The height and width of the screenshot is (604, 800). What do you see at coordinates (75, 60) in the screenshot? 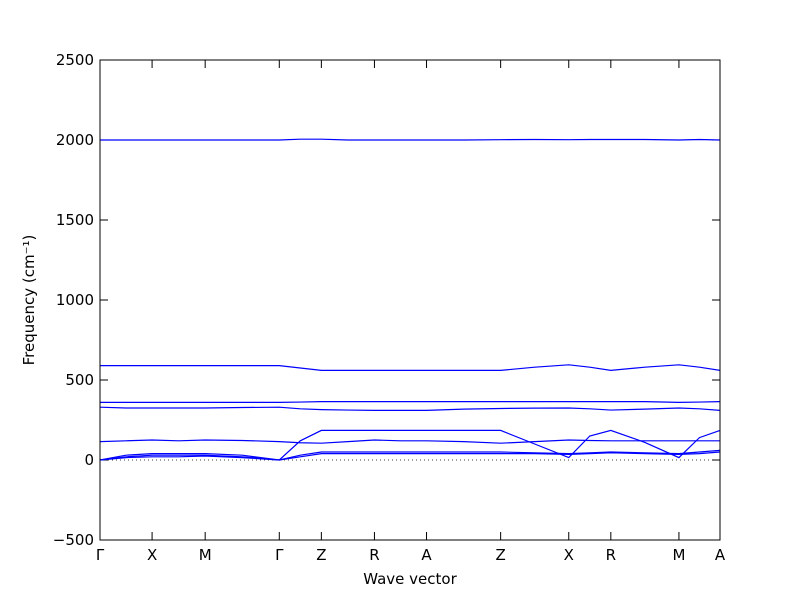
I see `y-tick-label: 2500` at bounding box center [75, 60].